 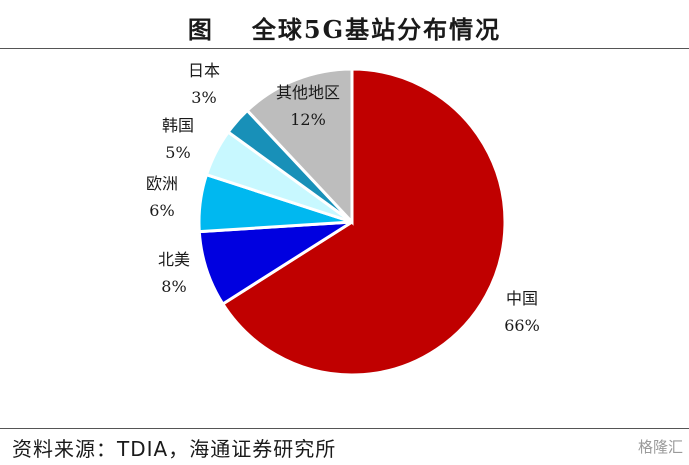 What do you see at coordinates (174, 449) in the screenshot?
I see `source-note: 资料来源：TDIA，海通证券研究所` at bounding box center [174, 449].